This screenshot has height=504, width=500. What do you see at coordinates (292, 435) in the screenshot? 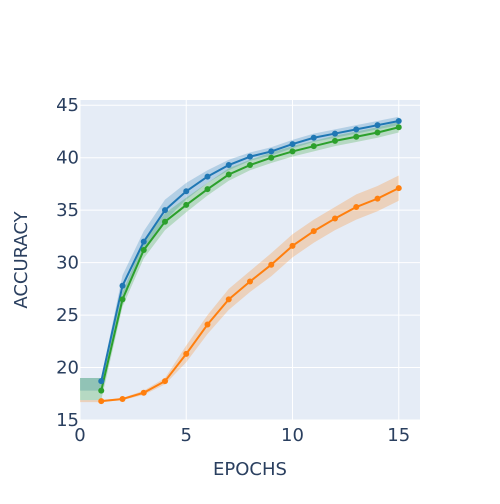
I see `x-tick-label: 10` at bounding box center [292, 435].